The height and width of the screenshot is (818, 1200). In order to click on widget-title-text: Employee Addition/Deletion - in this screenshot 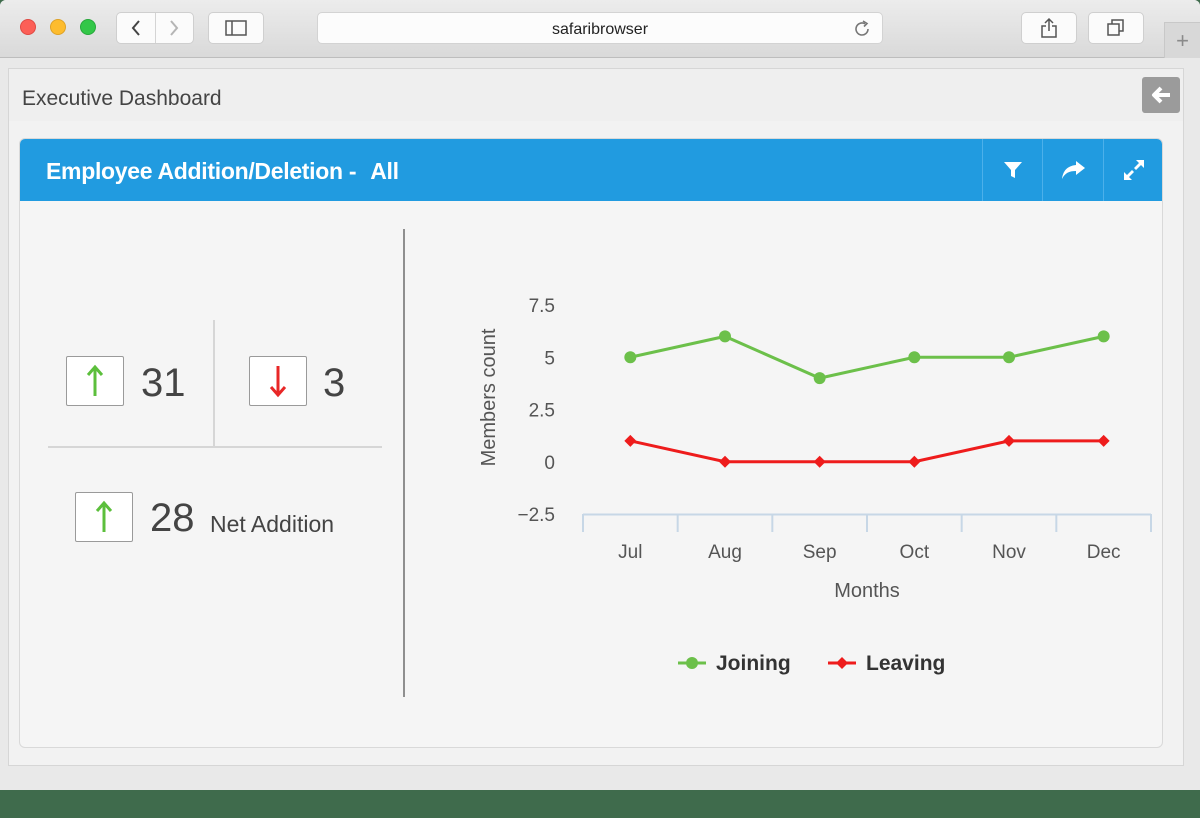, I will do `click(201, 171)`.